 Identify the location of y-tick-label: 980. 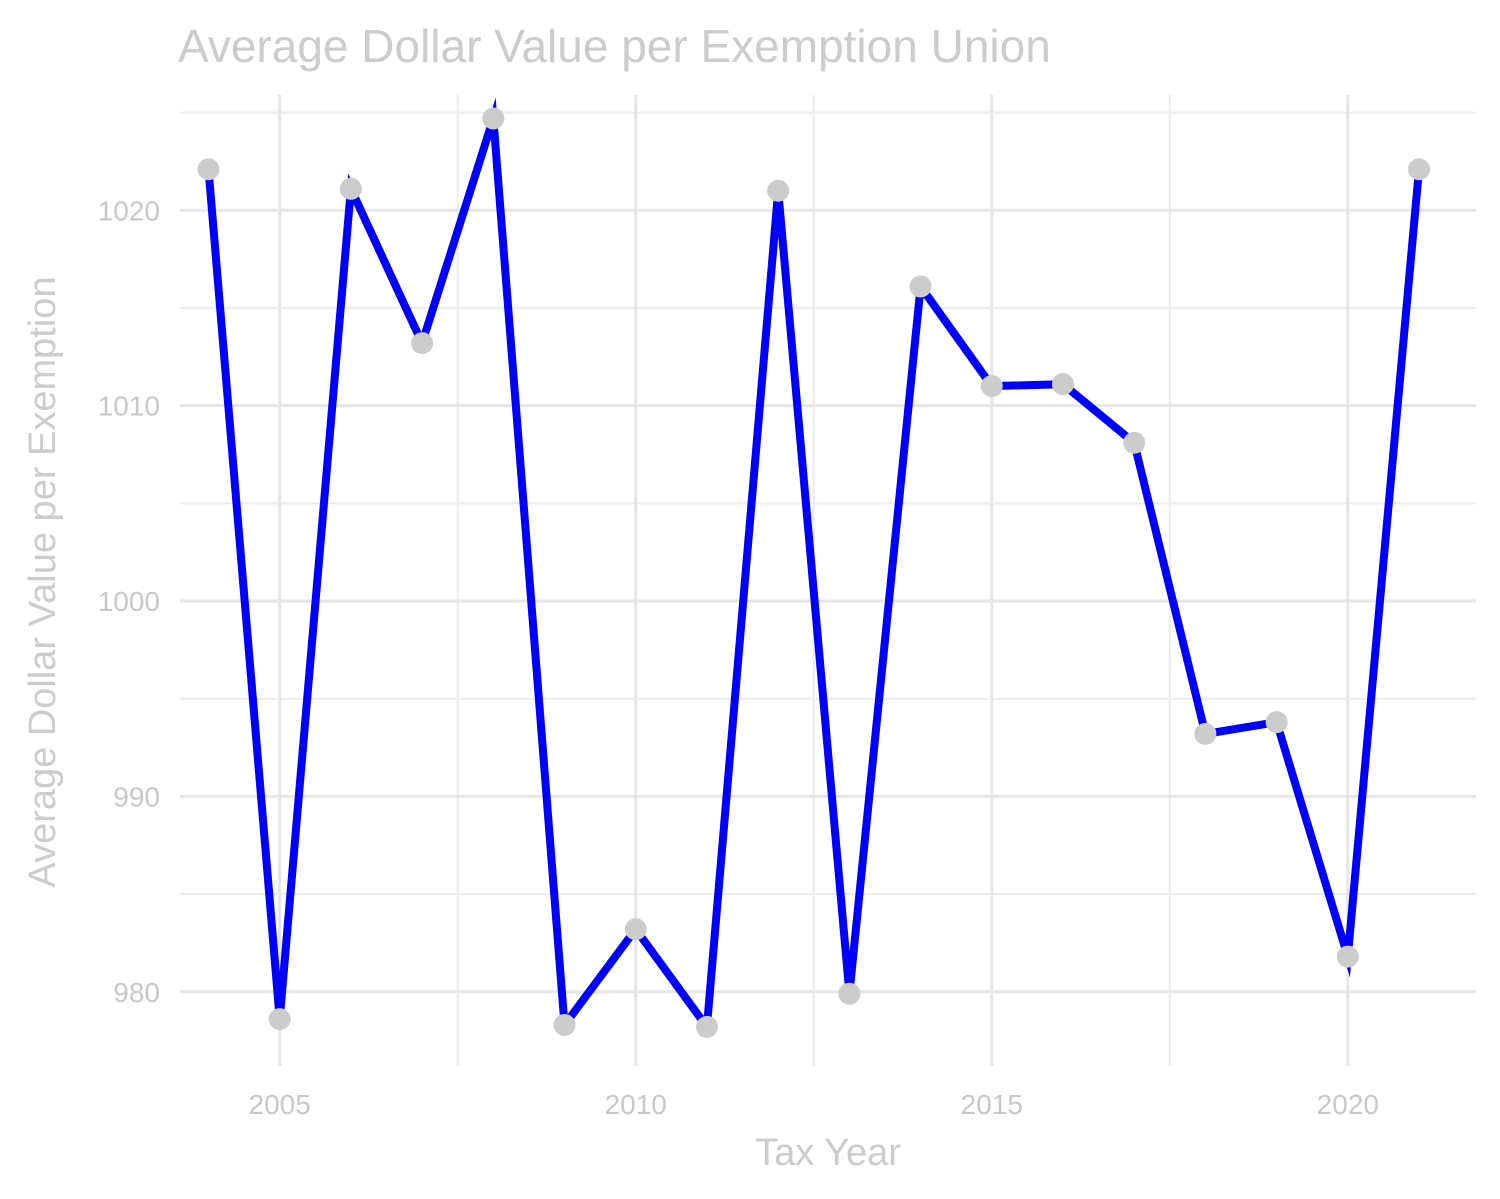
(136, 992).